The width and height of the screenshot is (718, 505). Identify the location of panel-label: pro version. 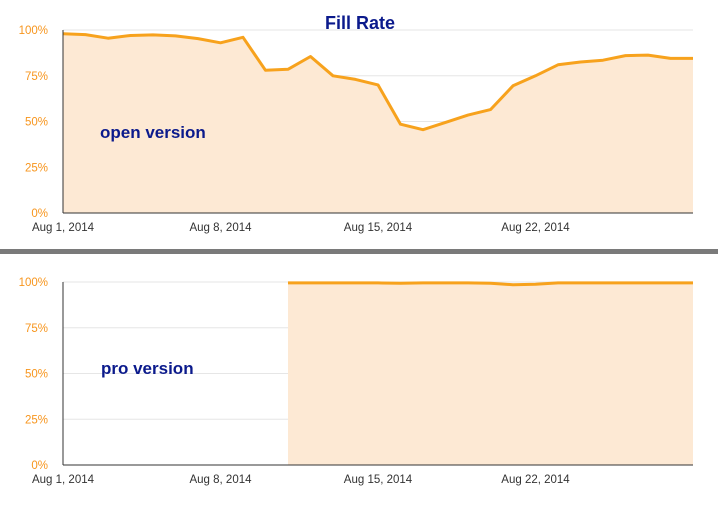
(147, 368).